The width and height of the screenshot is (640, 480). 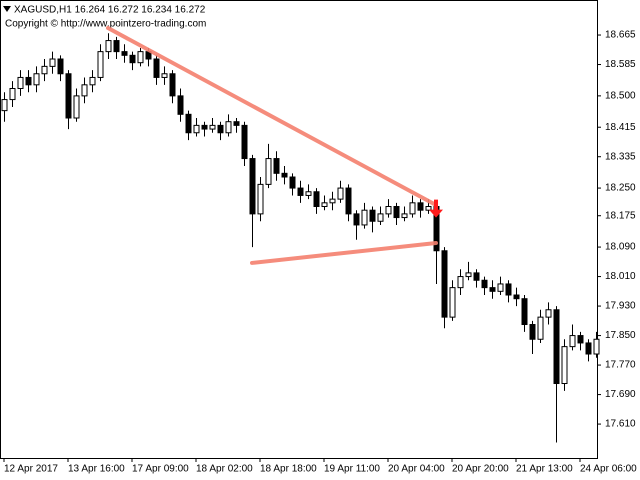 I want to click on y-tick-label: 17.930, so click(x=620, y=306).